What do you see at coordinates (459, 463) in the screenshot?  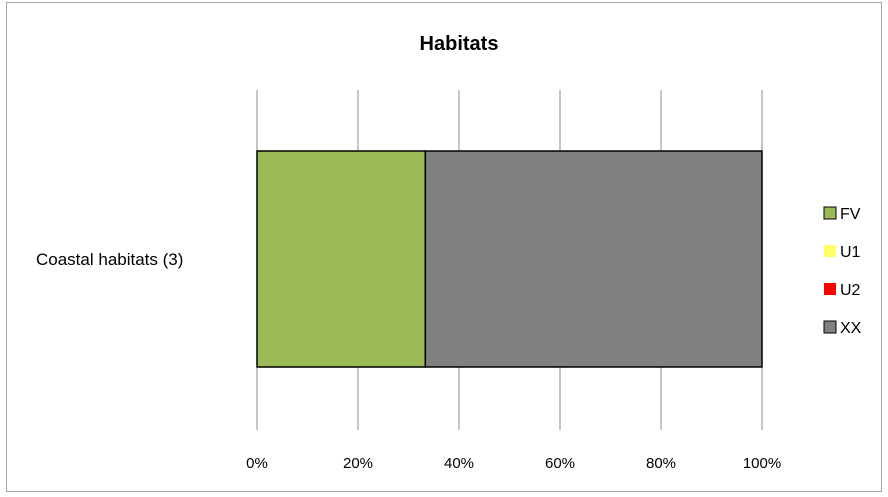 I see `x-tick-label: 40%` at bounding box center [459, 463].